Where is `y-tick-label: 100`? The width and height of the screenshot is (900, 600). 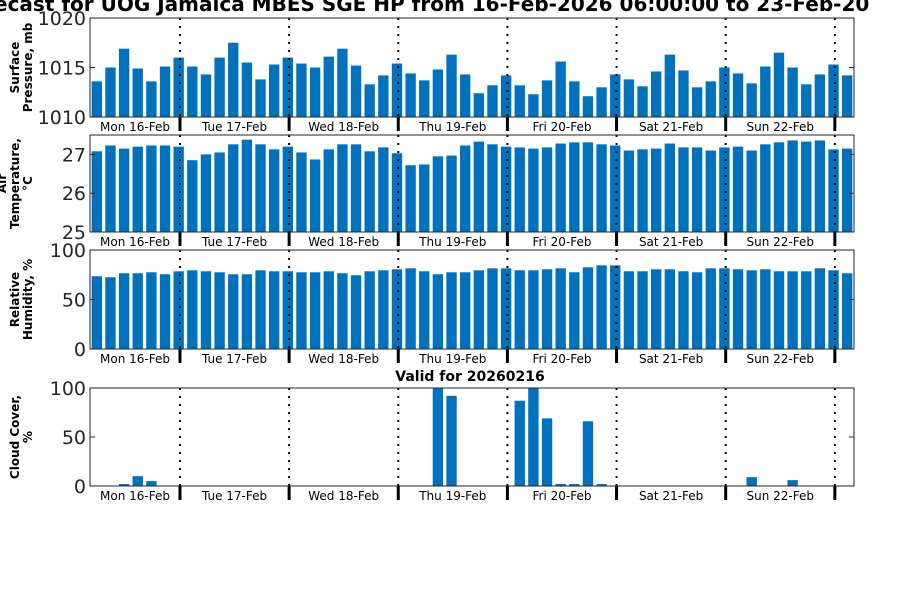 y-tick-label: 100 is located at coordinates (68, 389).